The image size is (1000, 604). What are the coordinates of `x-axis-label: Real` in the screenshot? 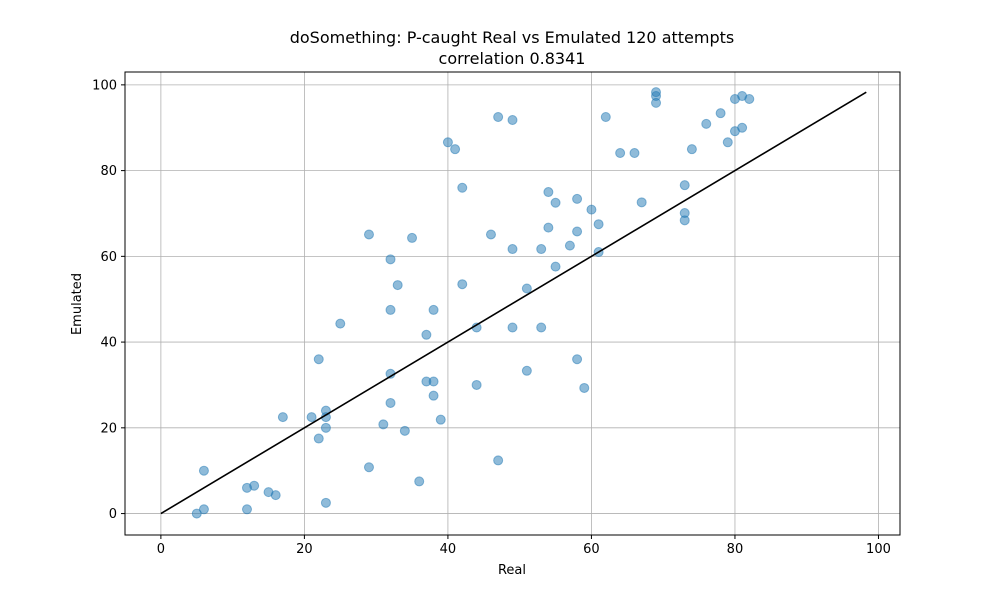 It's located at (512, 570).